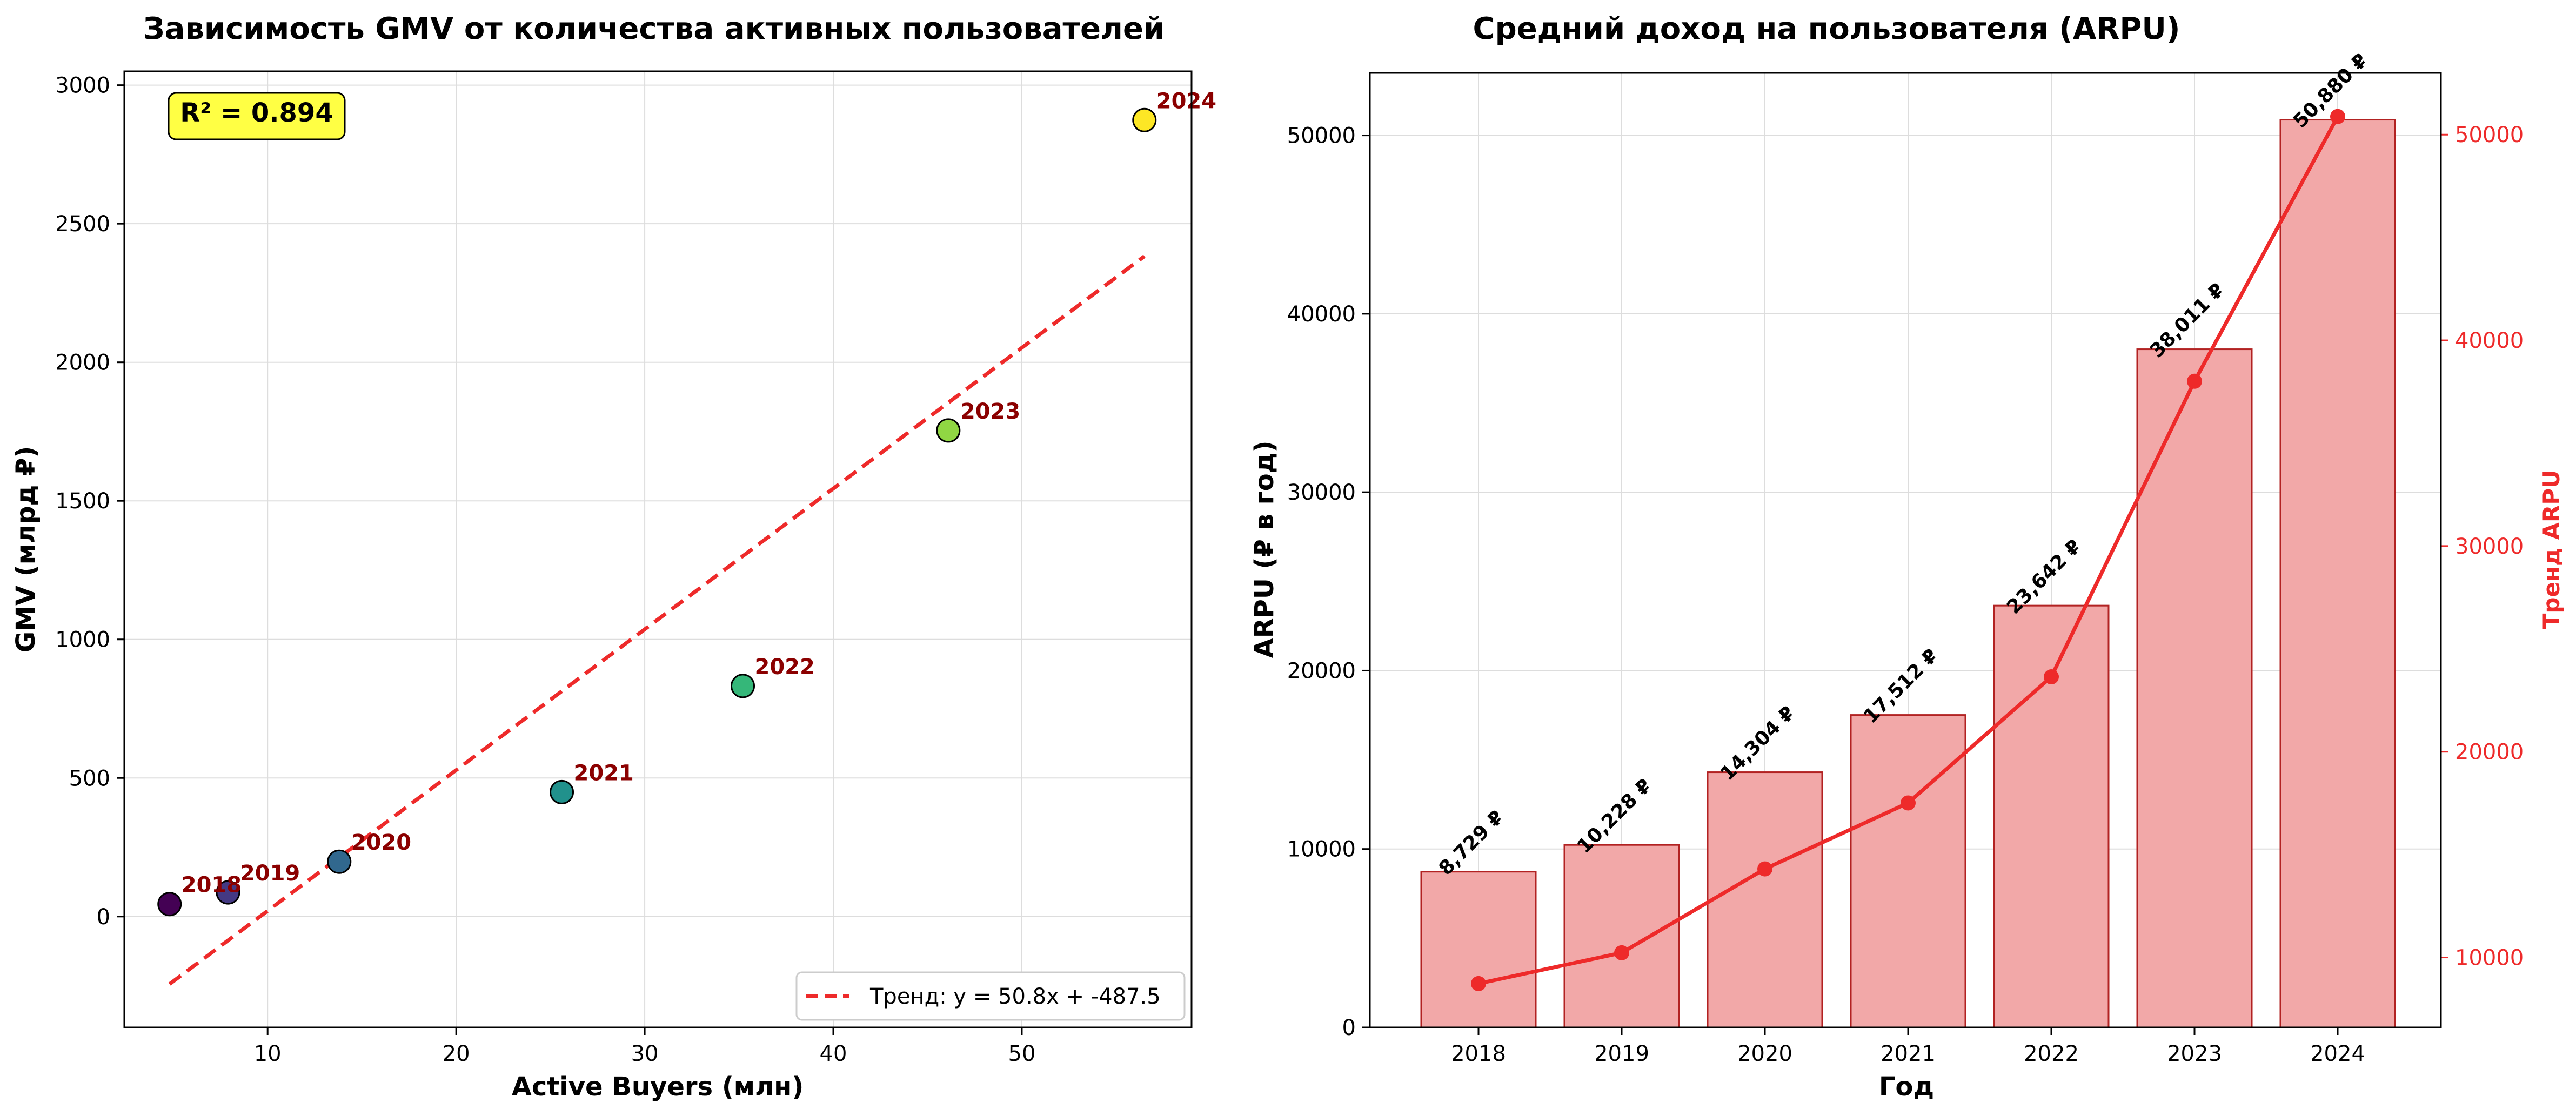  Describe the element at coordinates (1321, 136) in the screenshot. I see `bar-ytick-label: 50000` at that location.